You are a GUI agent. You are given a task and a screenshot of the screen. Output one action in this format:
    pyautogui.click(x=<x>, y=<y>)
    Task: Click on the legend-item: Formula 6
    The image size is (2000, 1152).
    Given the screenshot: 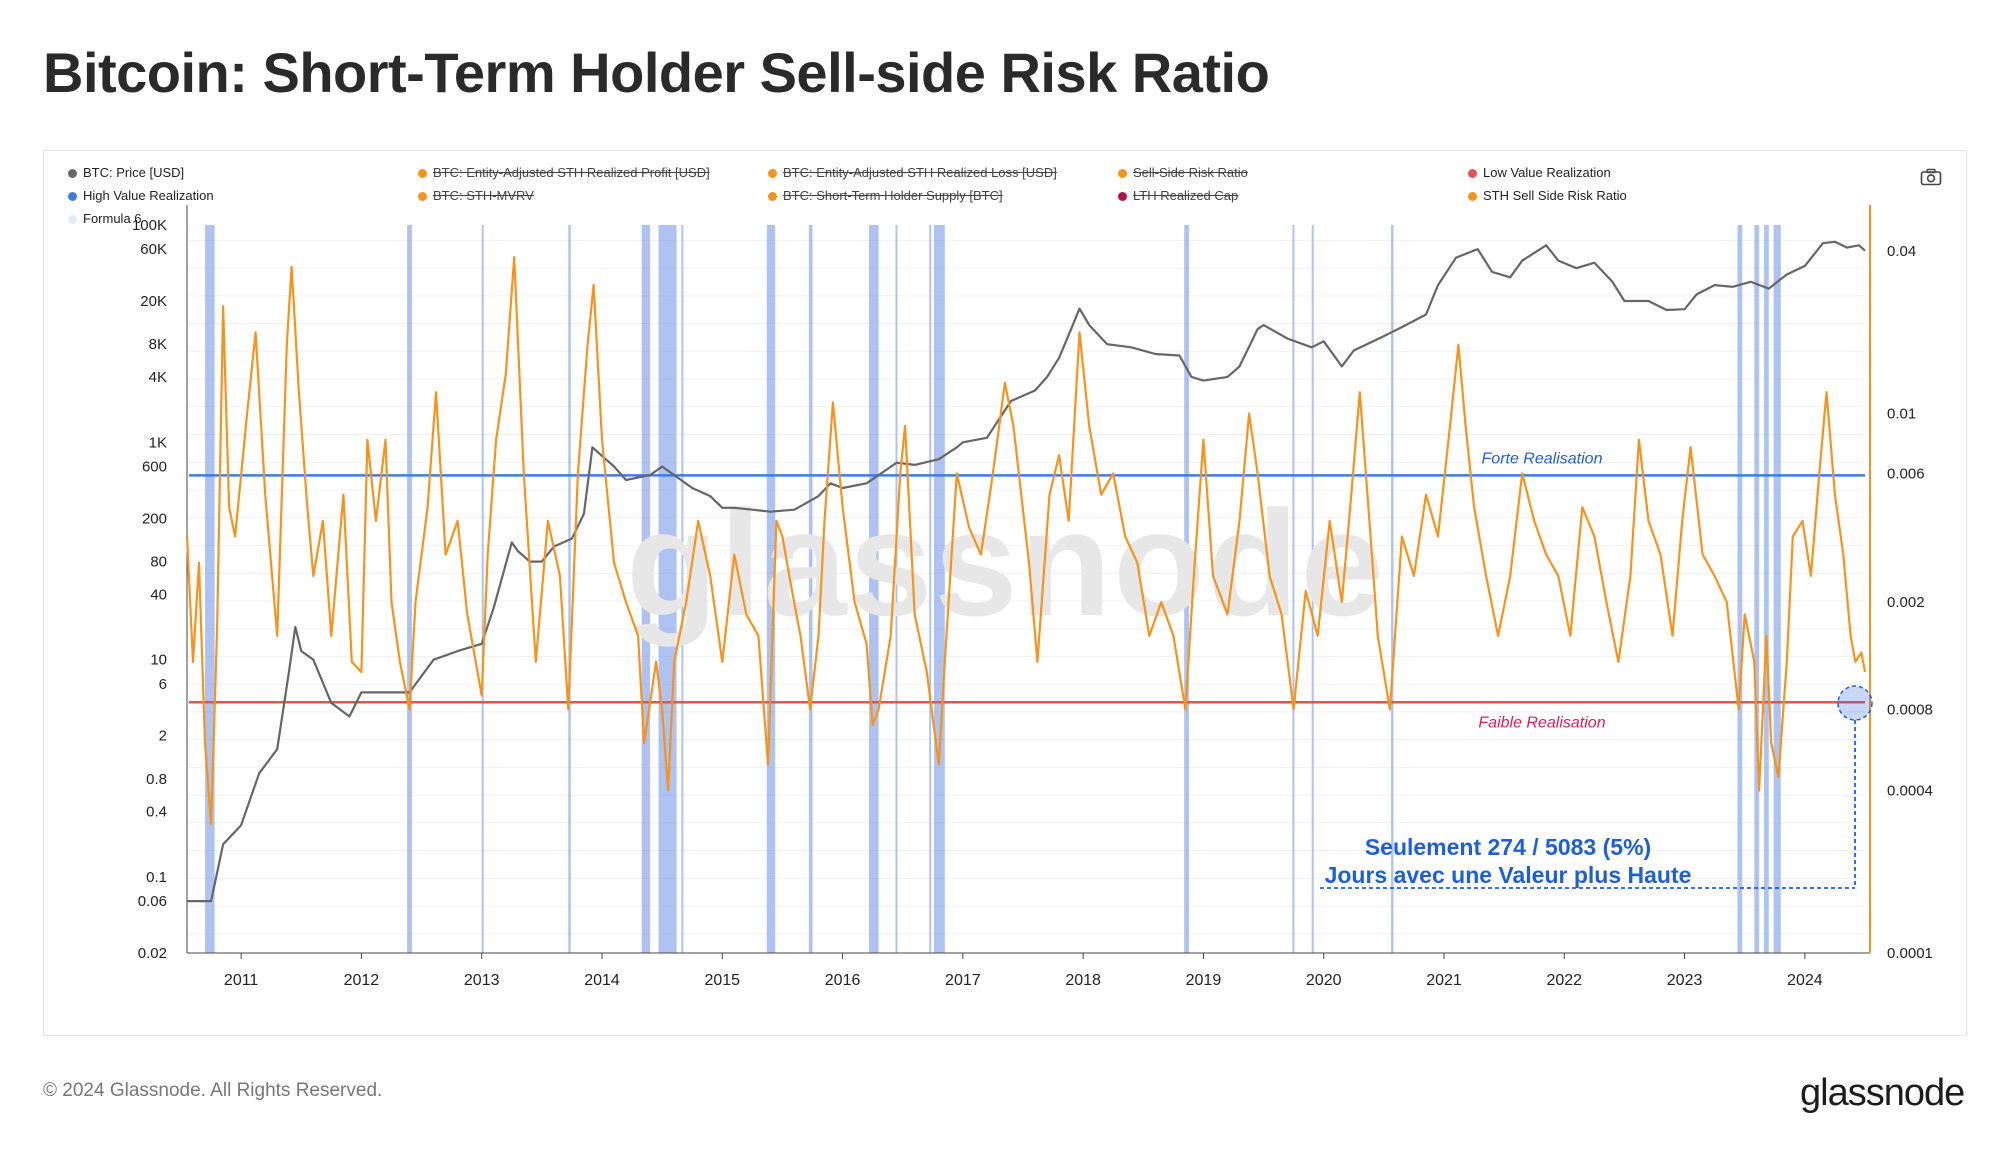 What is the action you would take?
    pyautogui.click(x=105, y=218)
    